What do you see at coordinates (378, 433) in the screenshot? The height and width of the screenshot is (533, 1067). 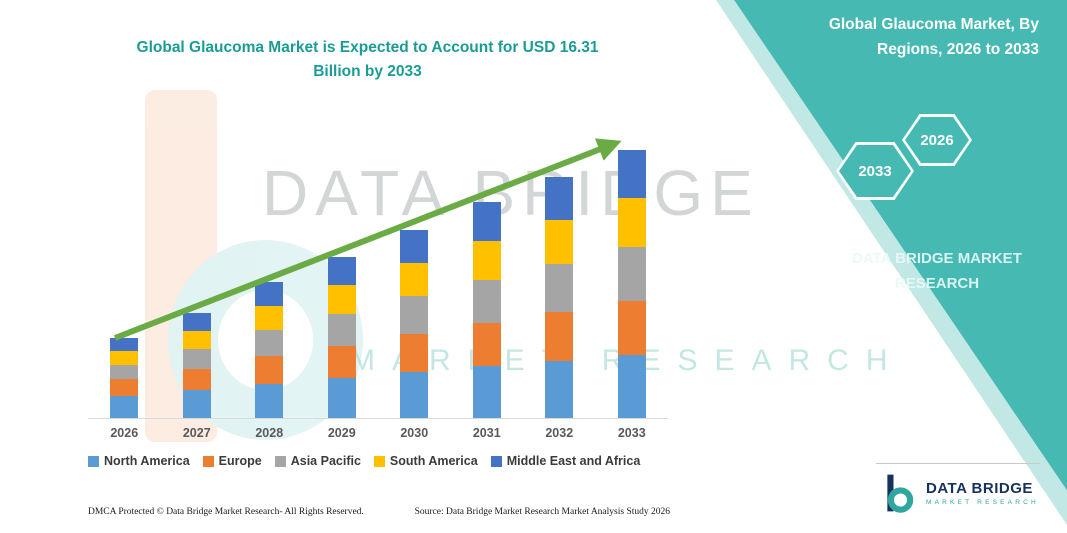 I see `category-labels: 2026 2027 2028 2029 2030 2031 2032 2033` at bounding box center [378, 433].